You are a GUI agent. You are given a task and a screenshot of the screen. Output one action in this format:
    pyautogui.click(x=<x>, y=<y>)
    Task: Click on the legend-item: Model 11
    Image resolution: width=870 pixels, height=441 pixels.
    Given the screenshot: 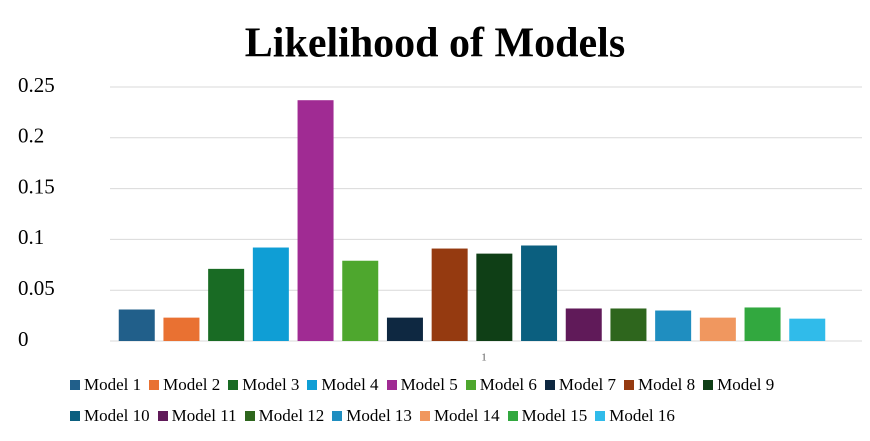 What is the action you would take?
    pyautogui.click(x=197, y=416)
    